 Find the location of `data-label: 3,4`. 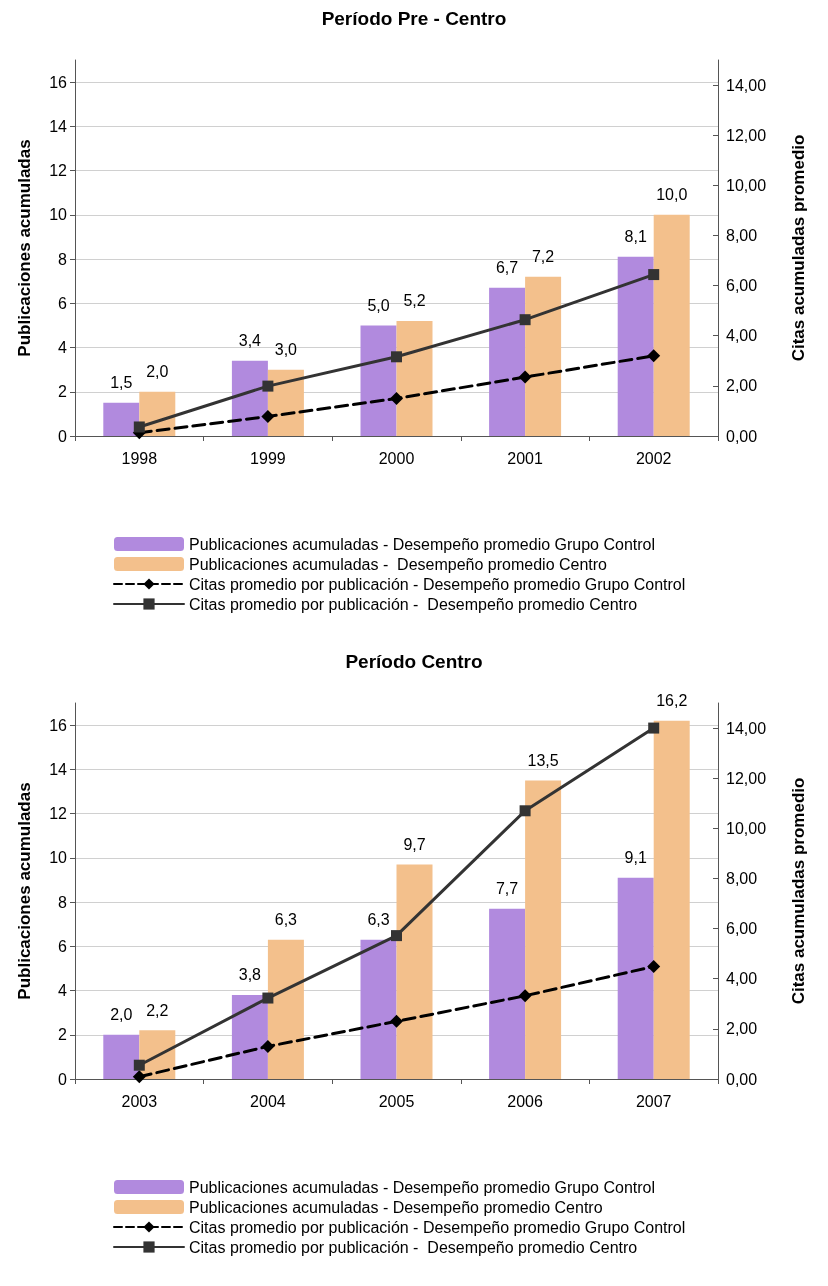

data-label: 3,4 is located at coordinates (250, 341).